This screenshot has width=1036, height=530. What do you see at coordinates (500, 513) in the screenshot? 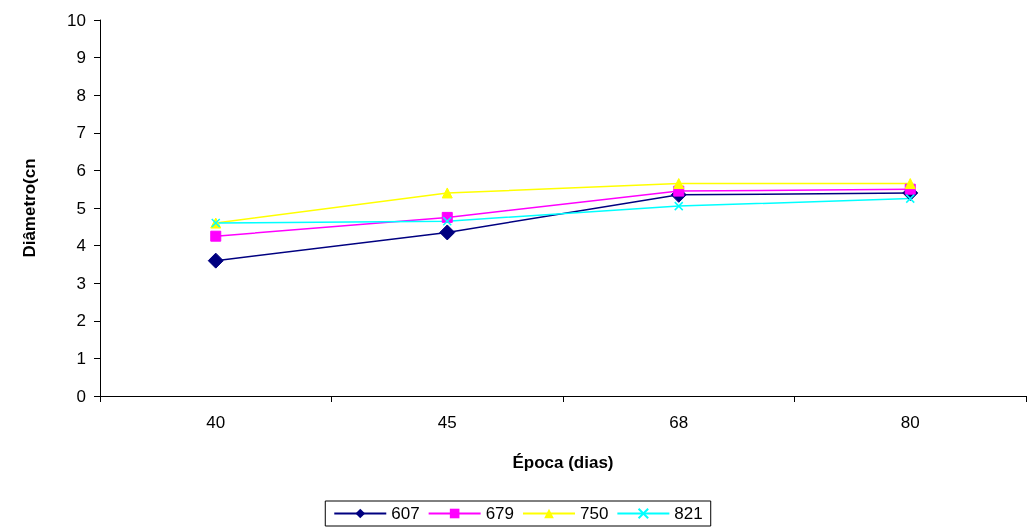
I see `legend-label: 679` at bounding box center [500, 513].